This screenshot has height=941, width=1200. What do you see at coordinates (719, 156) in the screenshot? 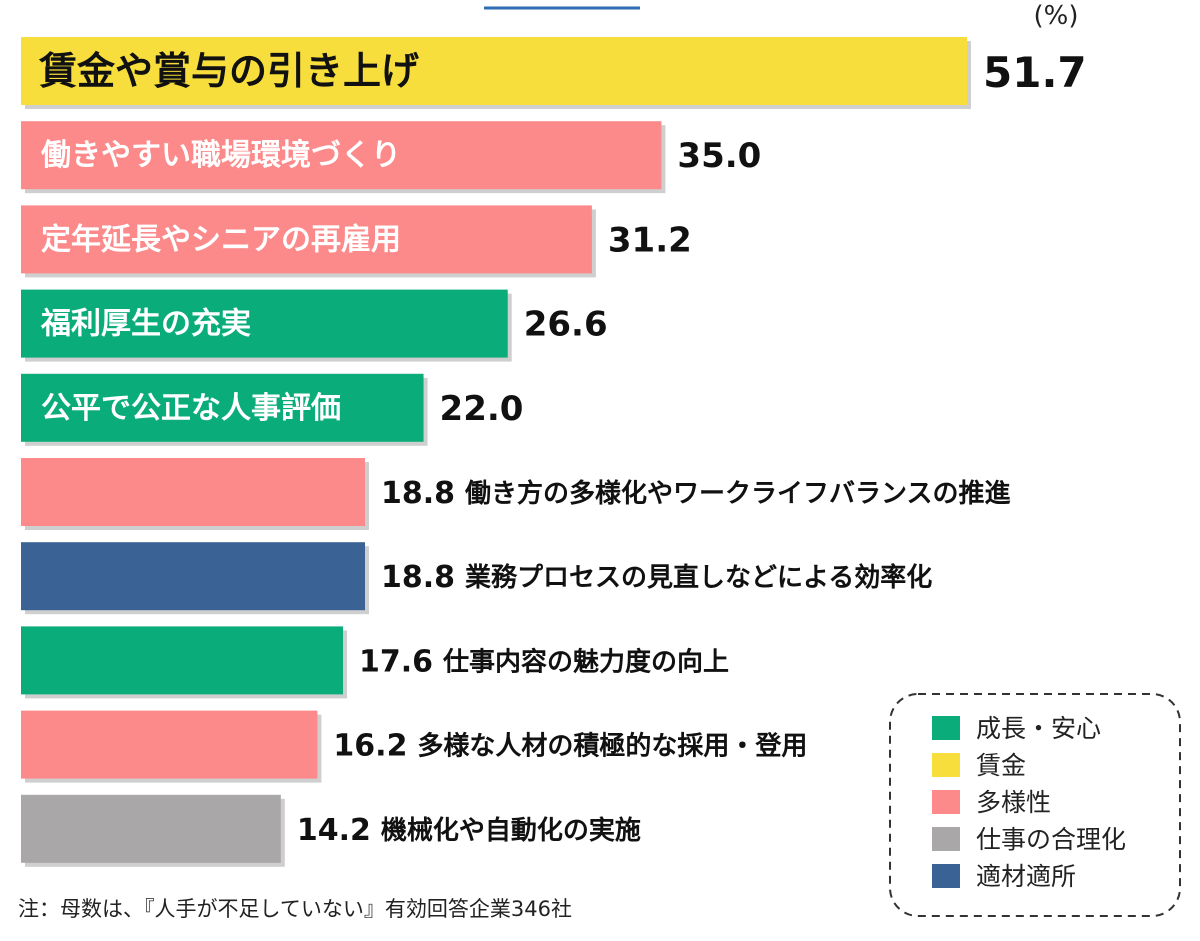
I see `value-label: 35.0` at bounding box center [719, 156].